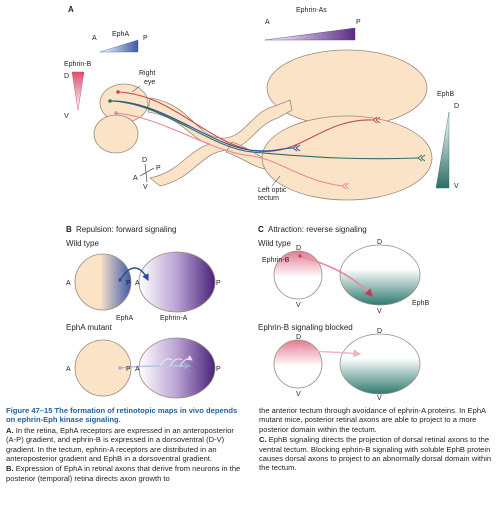  I want to click on retina-c-wt, so click(298, 275).